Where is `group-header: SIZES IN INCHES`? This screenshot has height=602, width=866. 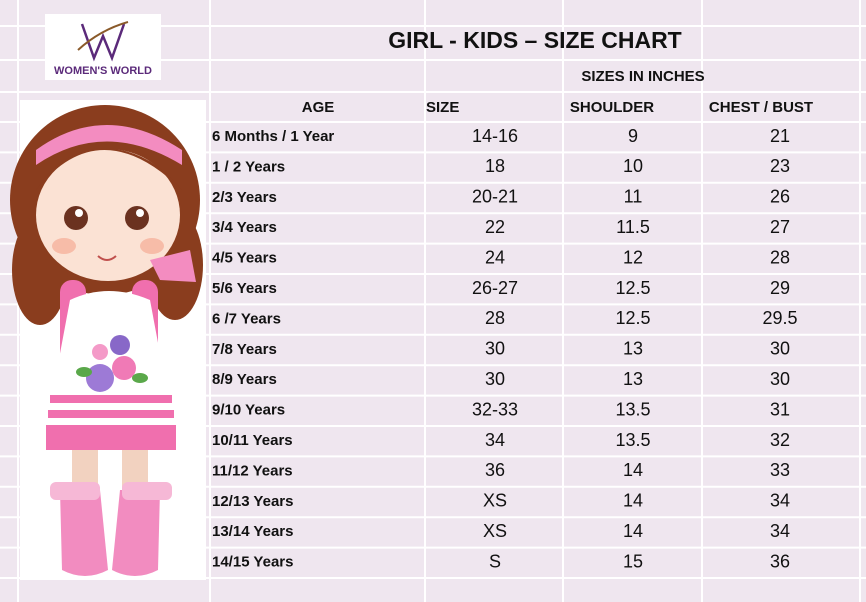
group-header: SIZES IN INCHES is located at coordinates (642, 76).